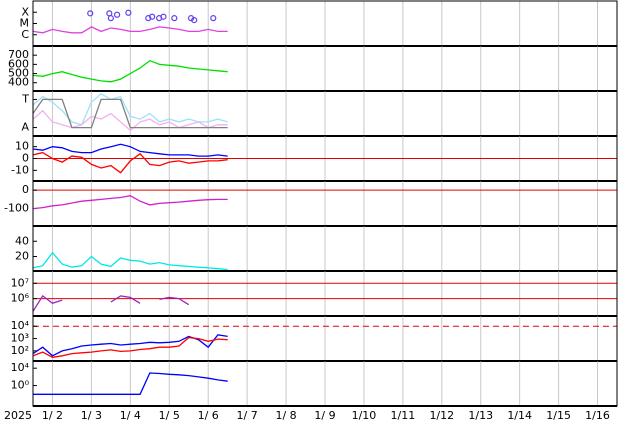  Describe the element at coordinates (16, 208) in the screenshot. I see `y-tick-label: -100` at that location.